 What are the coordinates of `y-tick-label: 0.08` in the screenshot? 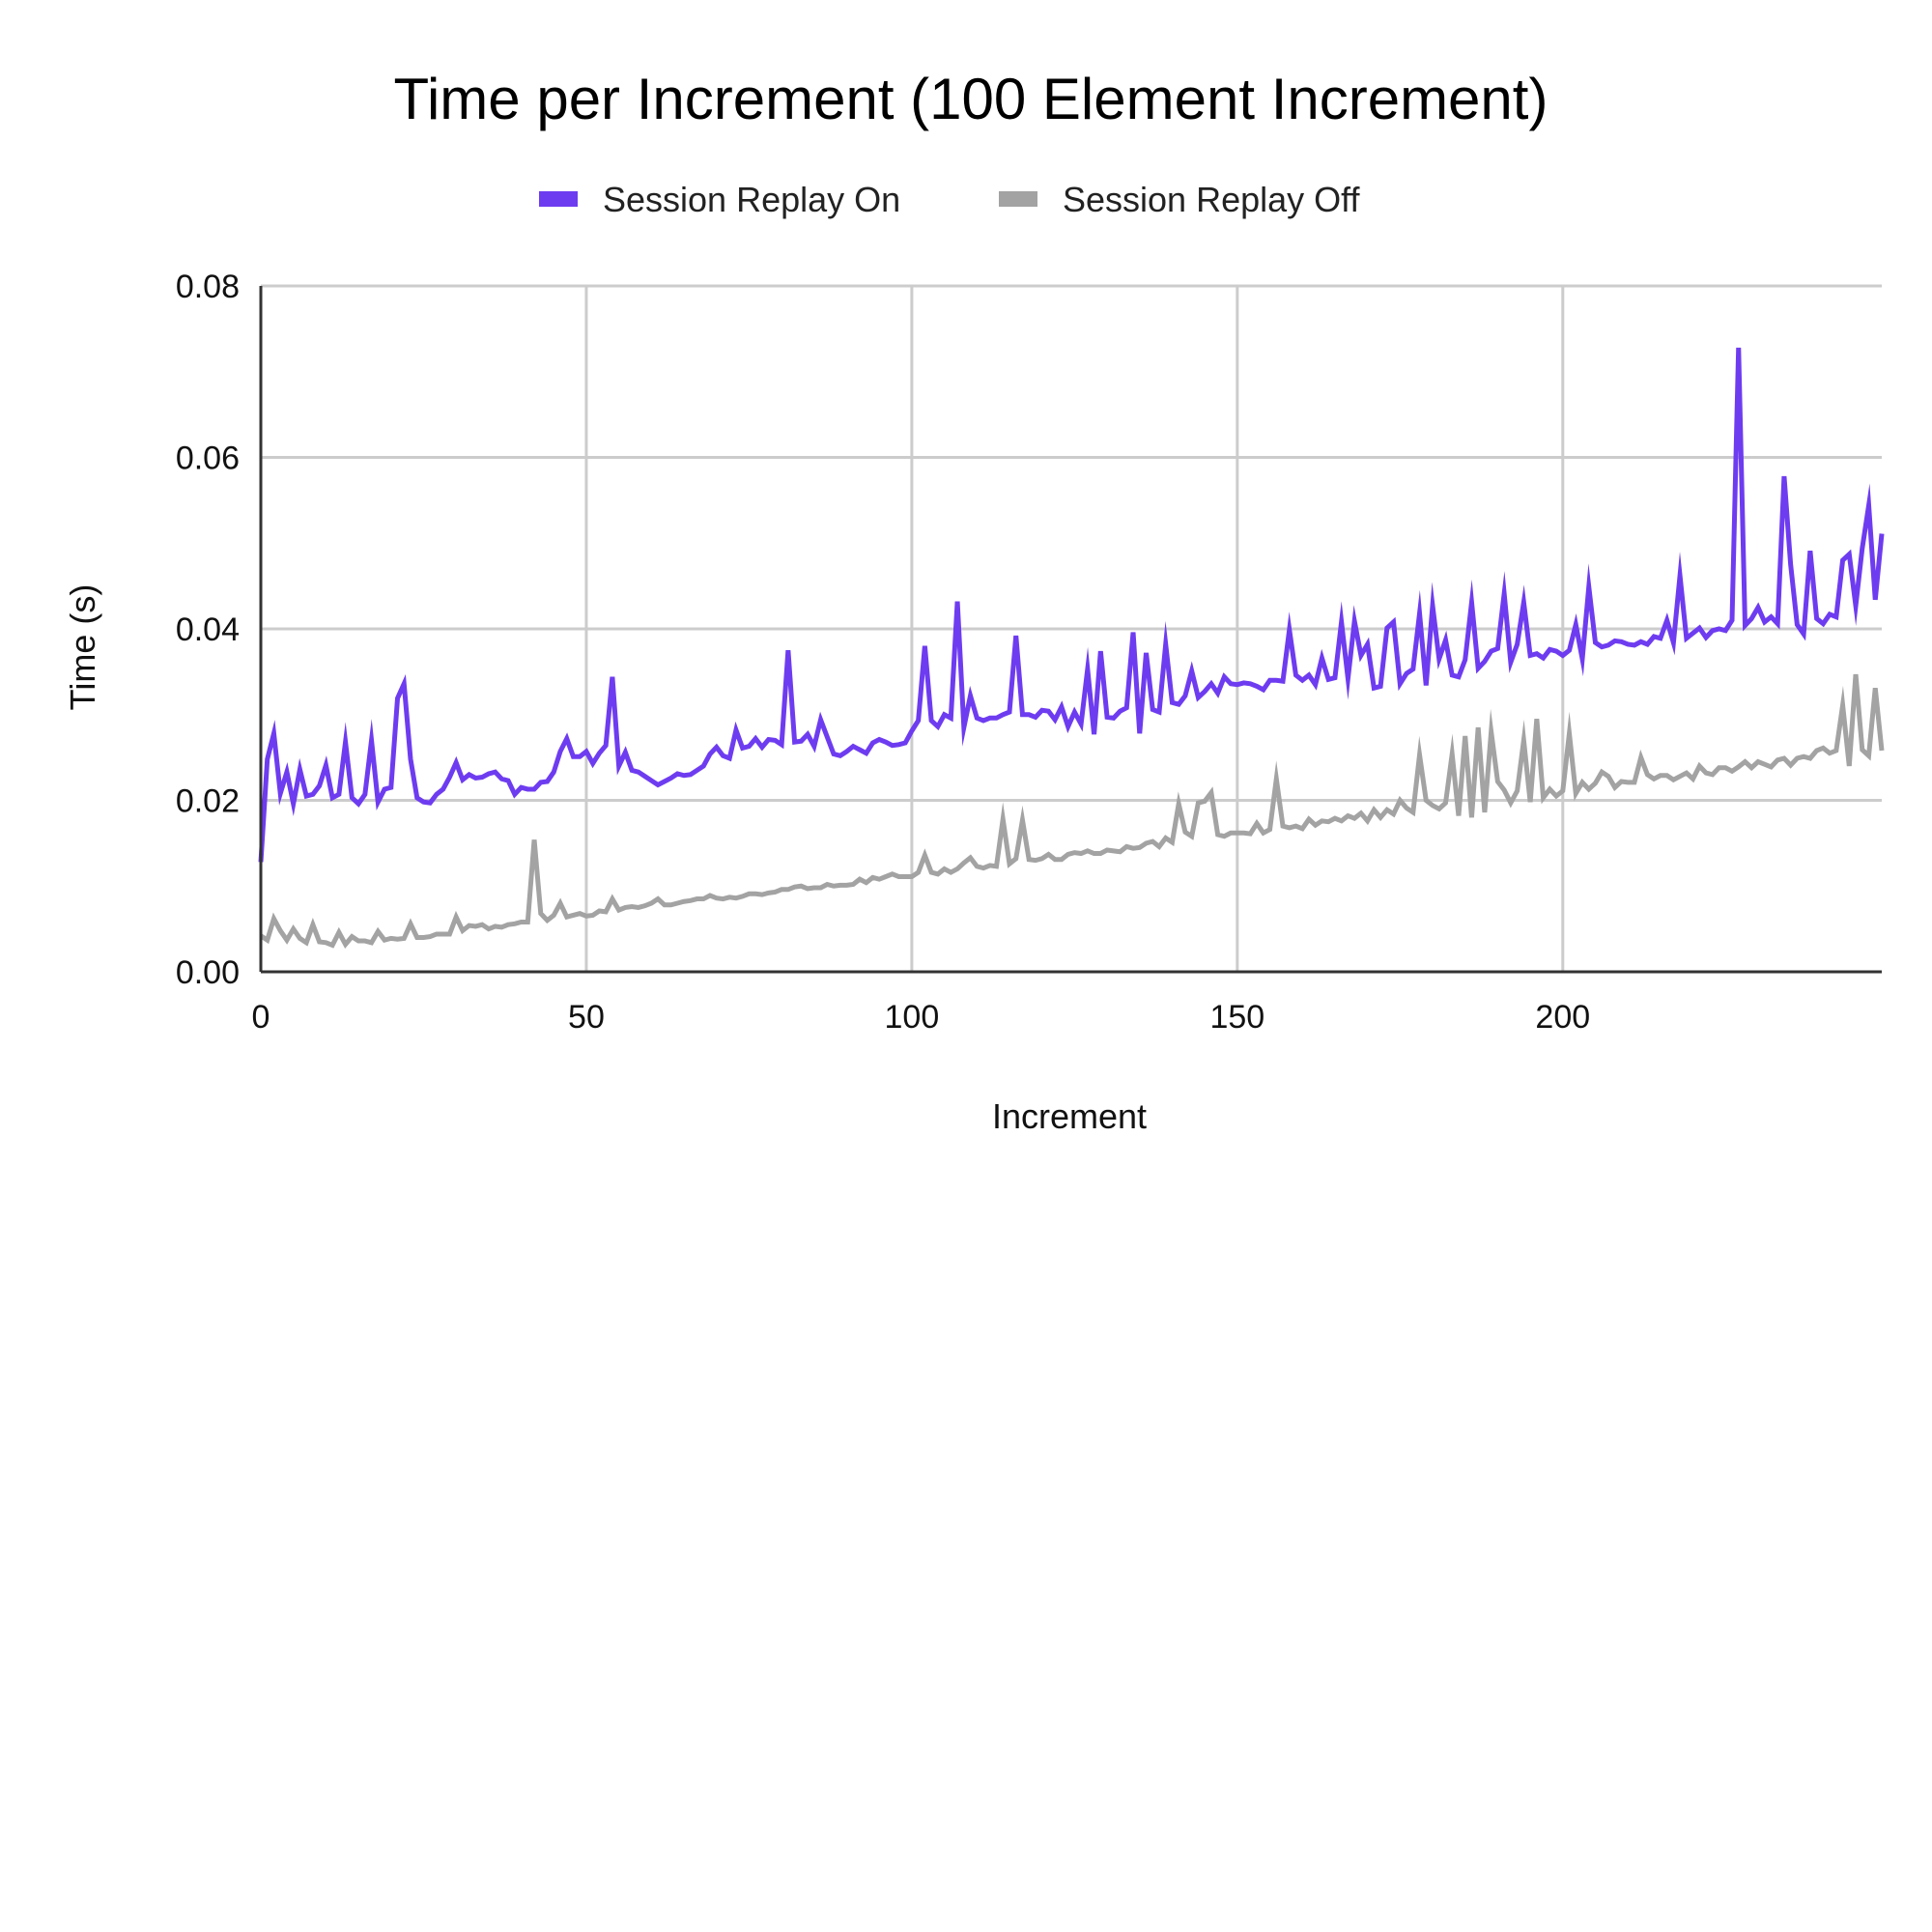 It's located at (208, 287).